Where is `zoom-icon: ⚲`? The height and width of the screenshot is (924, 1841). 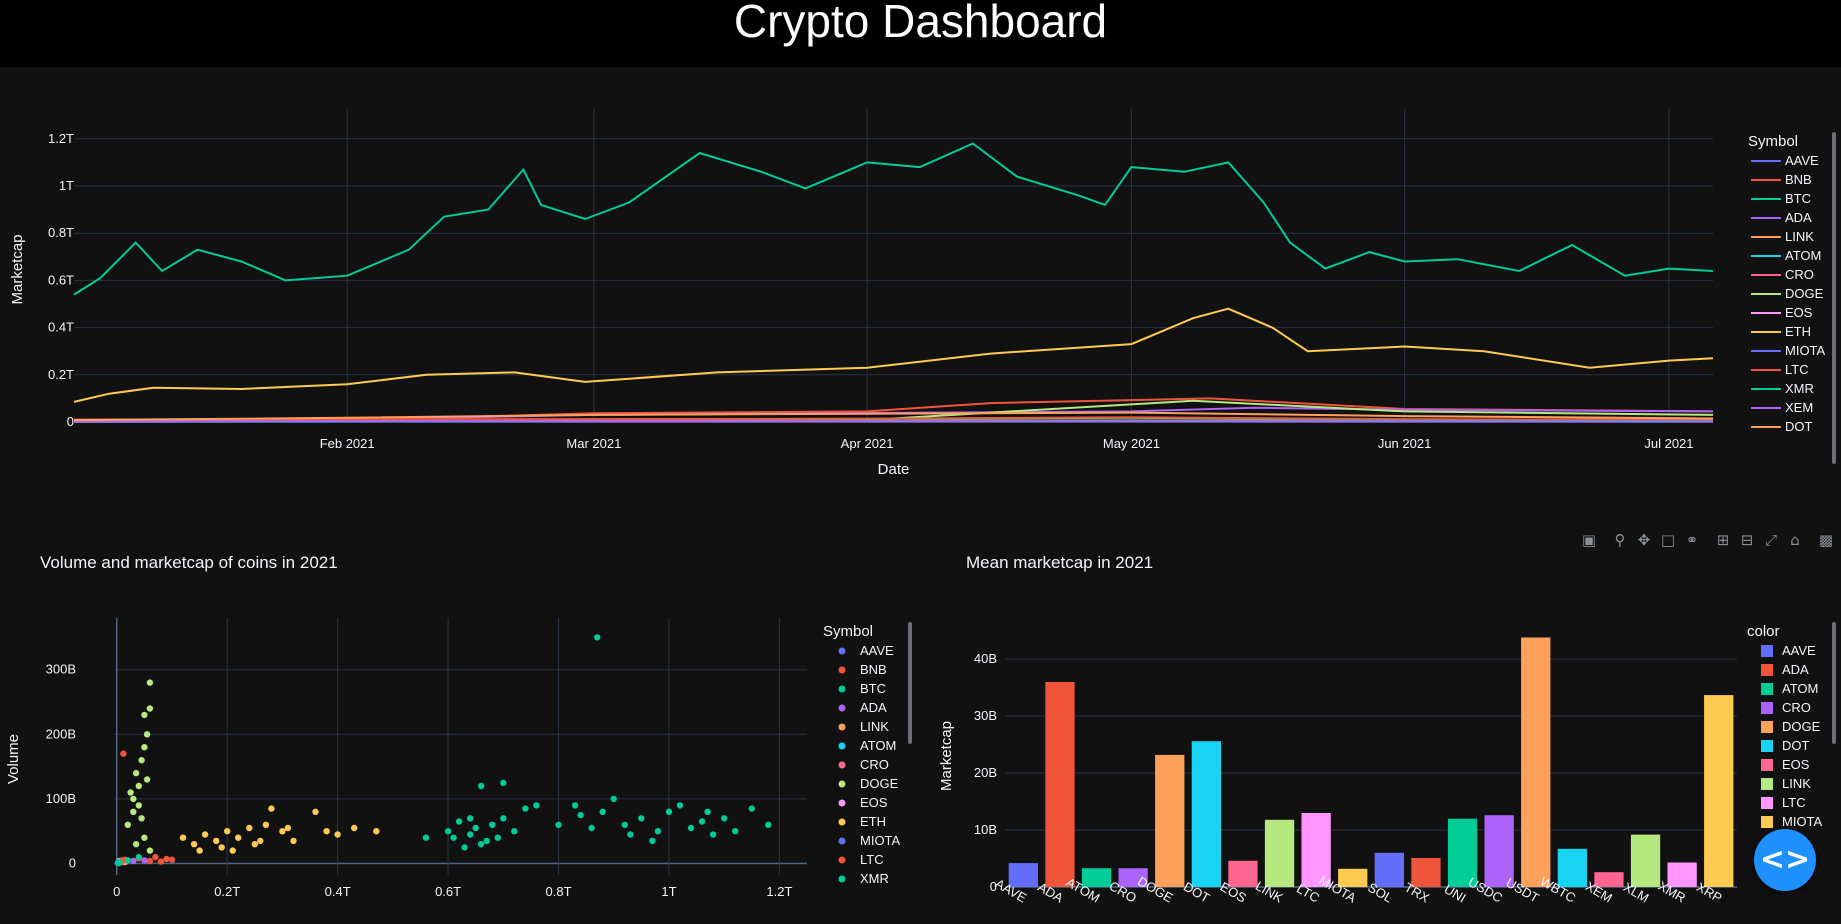 zoom-icon: ⚲ is located at coordinates (1620, 540).